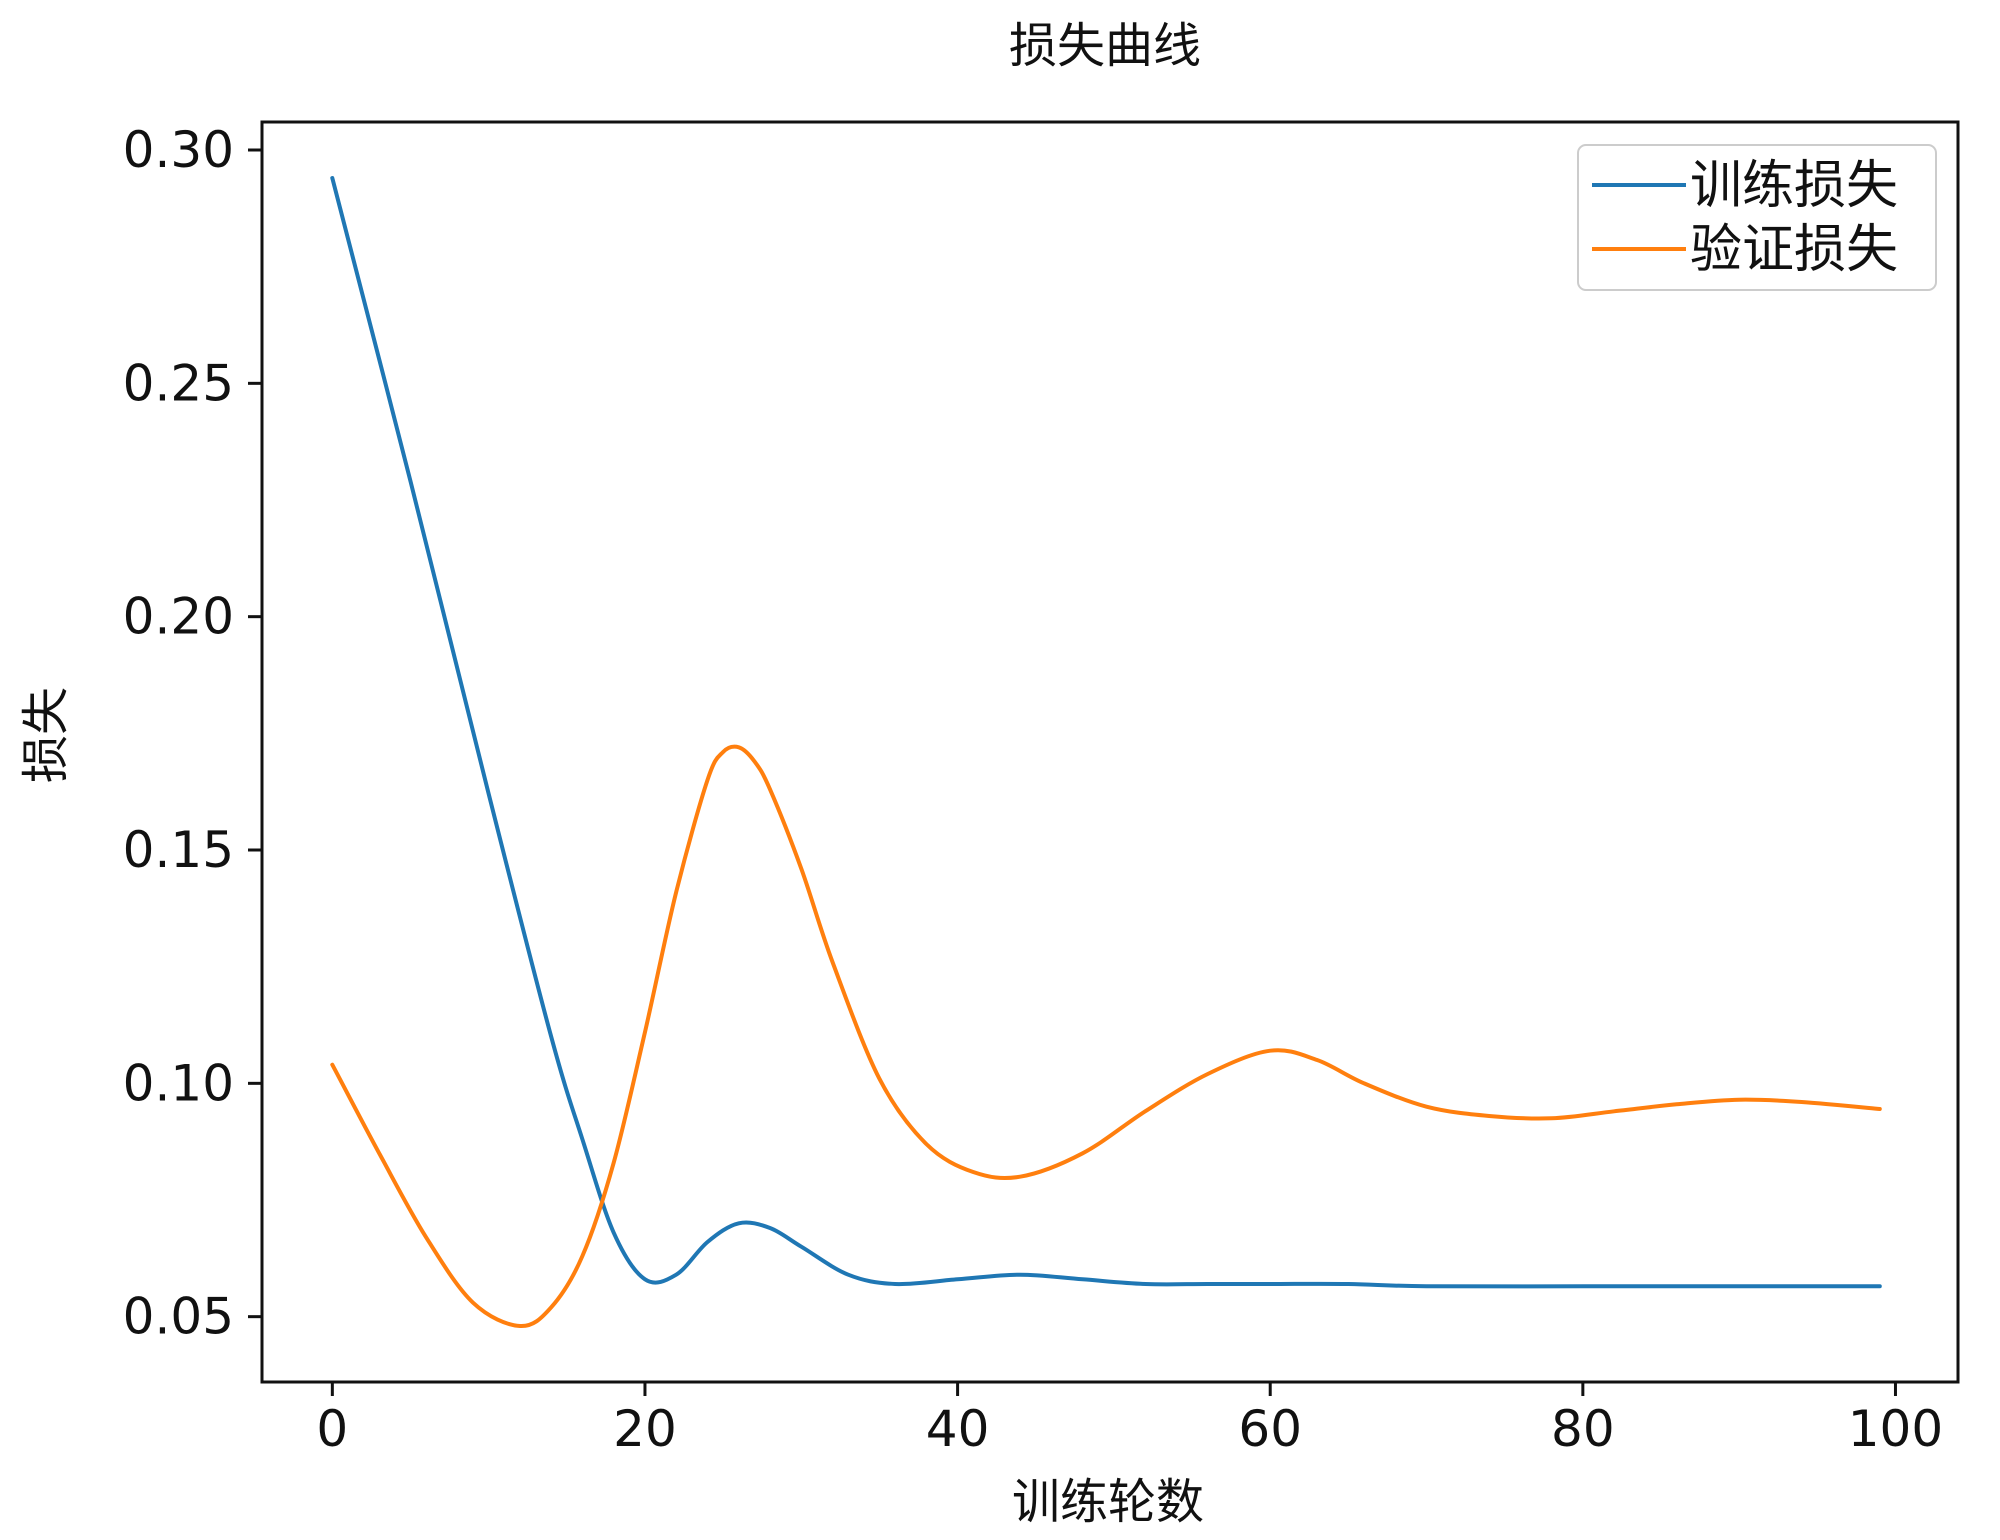 The height and width of the screenshot is (1540, 2000). What do you see at coordinates (46, 735) in the screenshot?
I see `y-axis-title: 损失` at bounding box center [46, 735].